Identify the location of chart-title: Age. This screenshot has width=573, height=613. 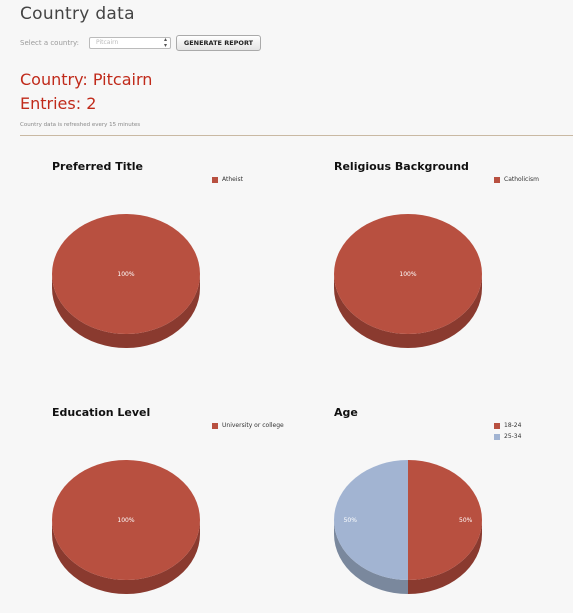
(346, 412).